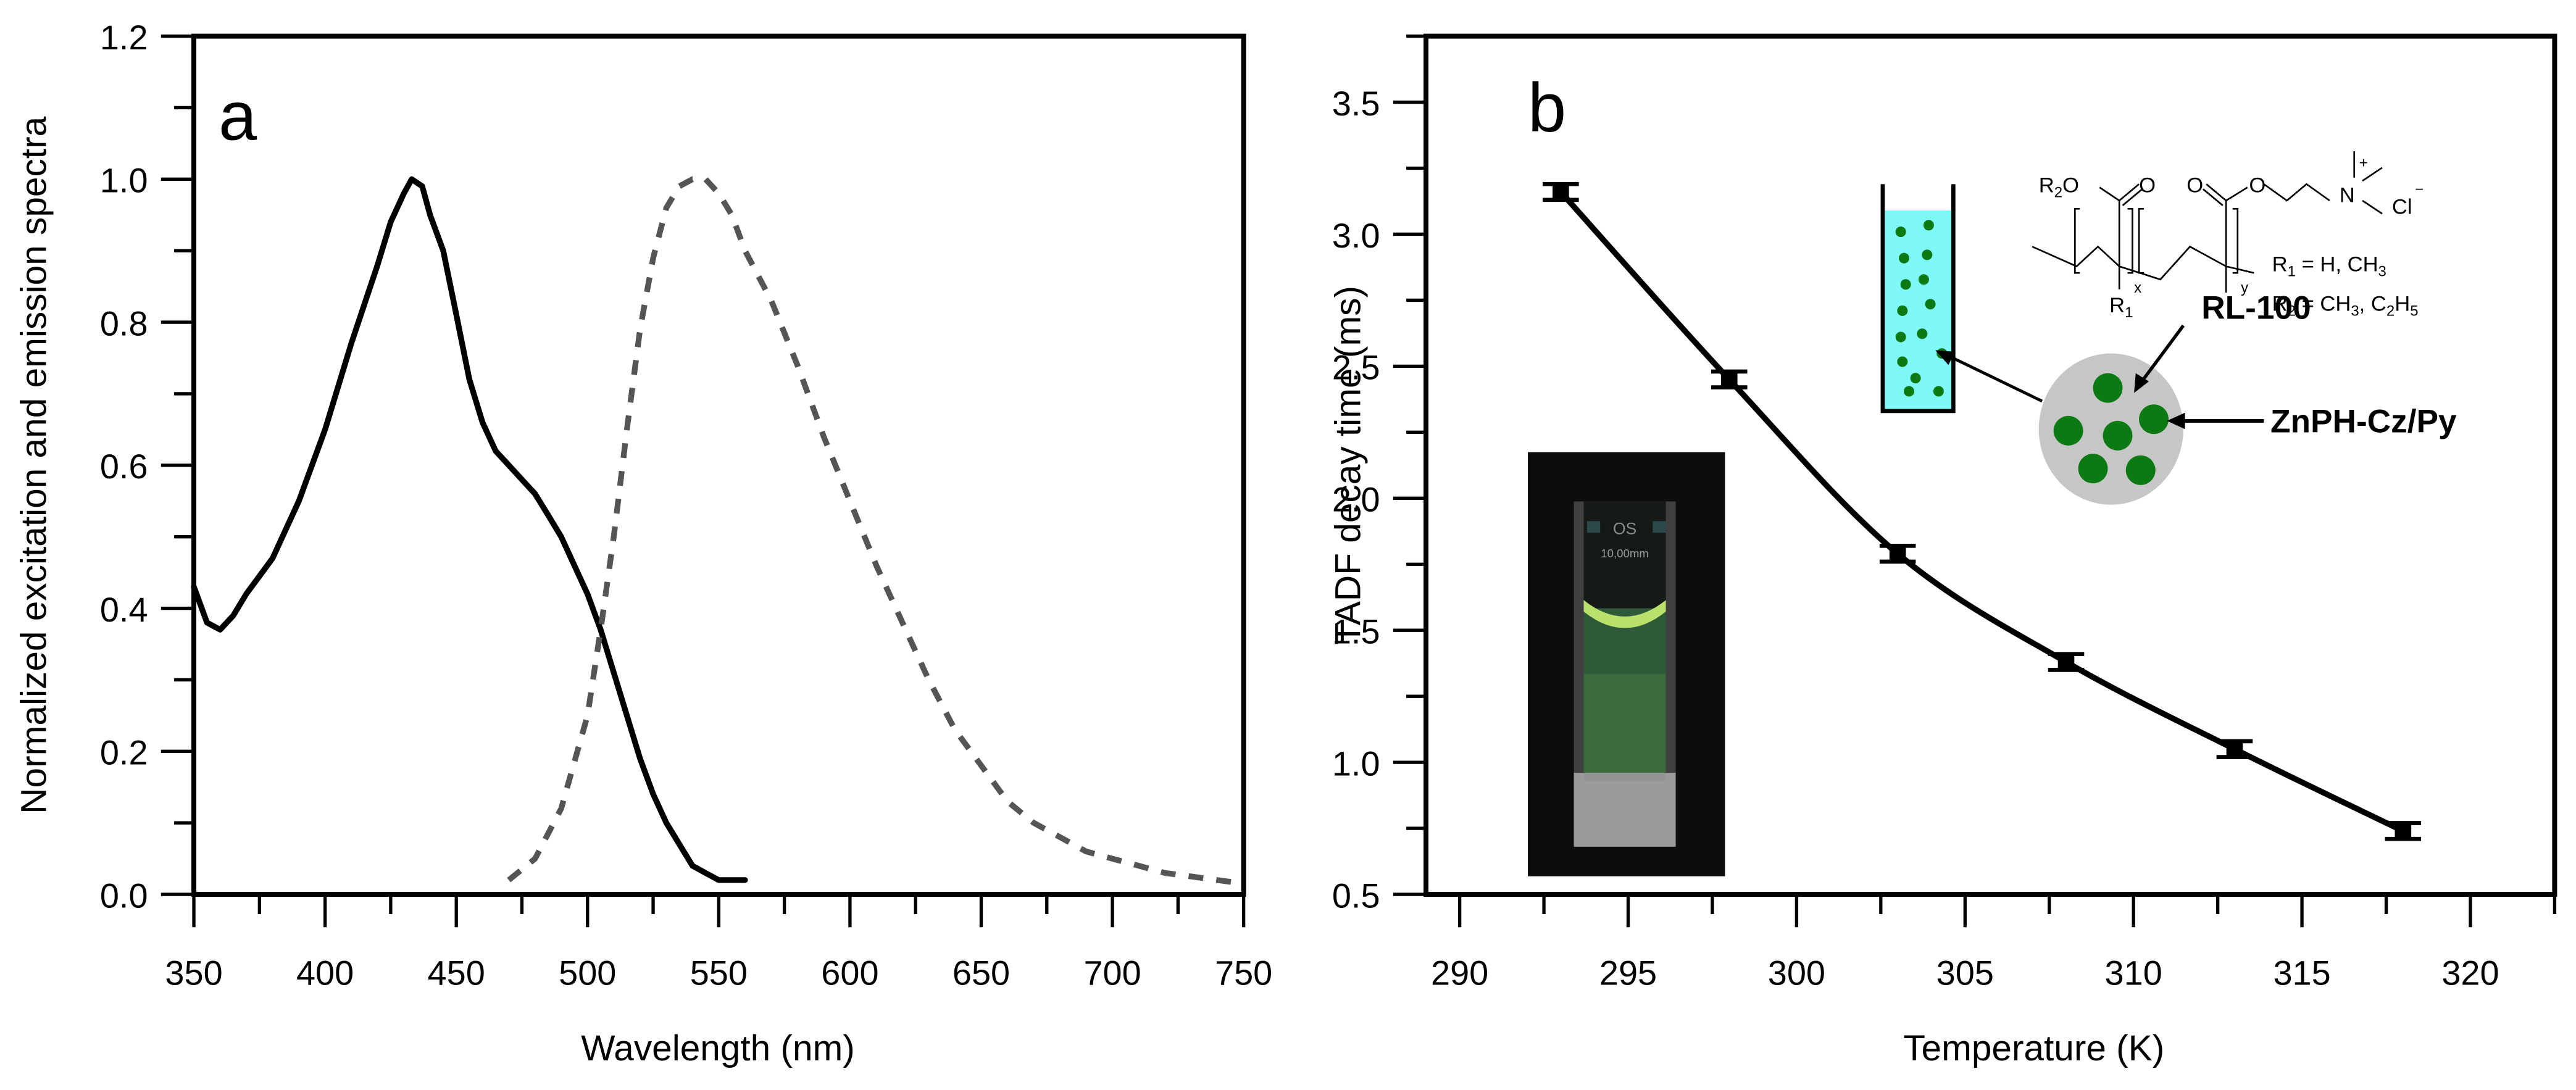 This screenshot has height=1090, width=2576. I want to click on y-tick-label: 3.0, so click(1356, 235).